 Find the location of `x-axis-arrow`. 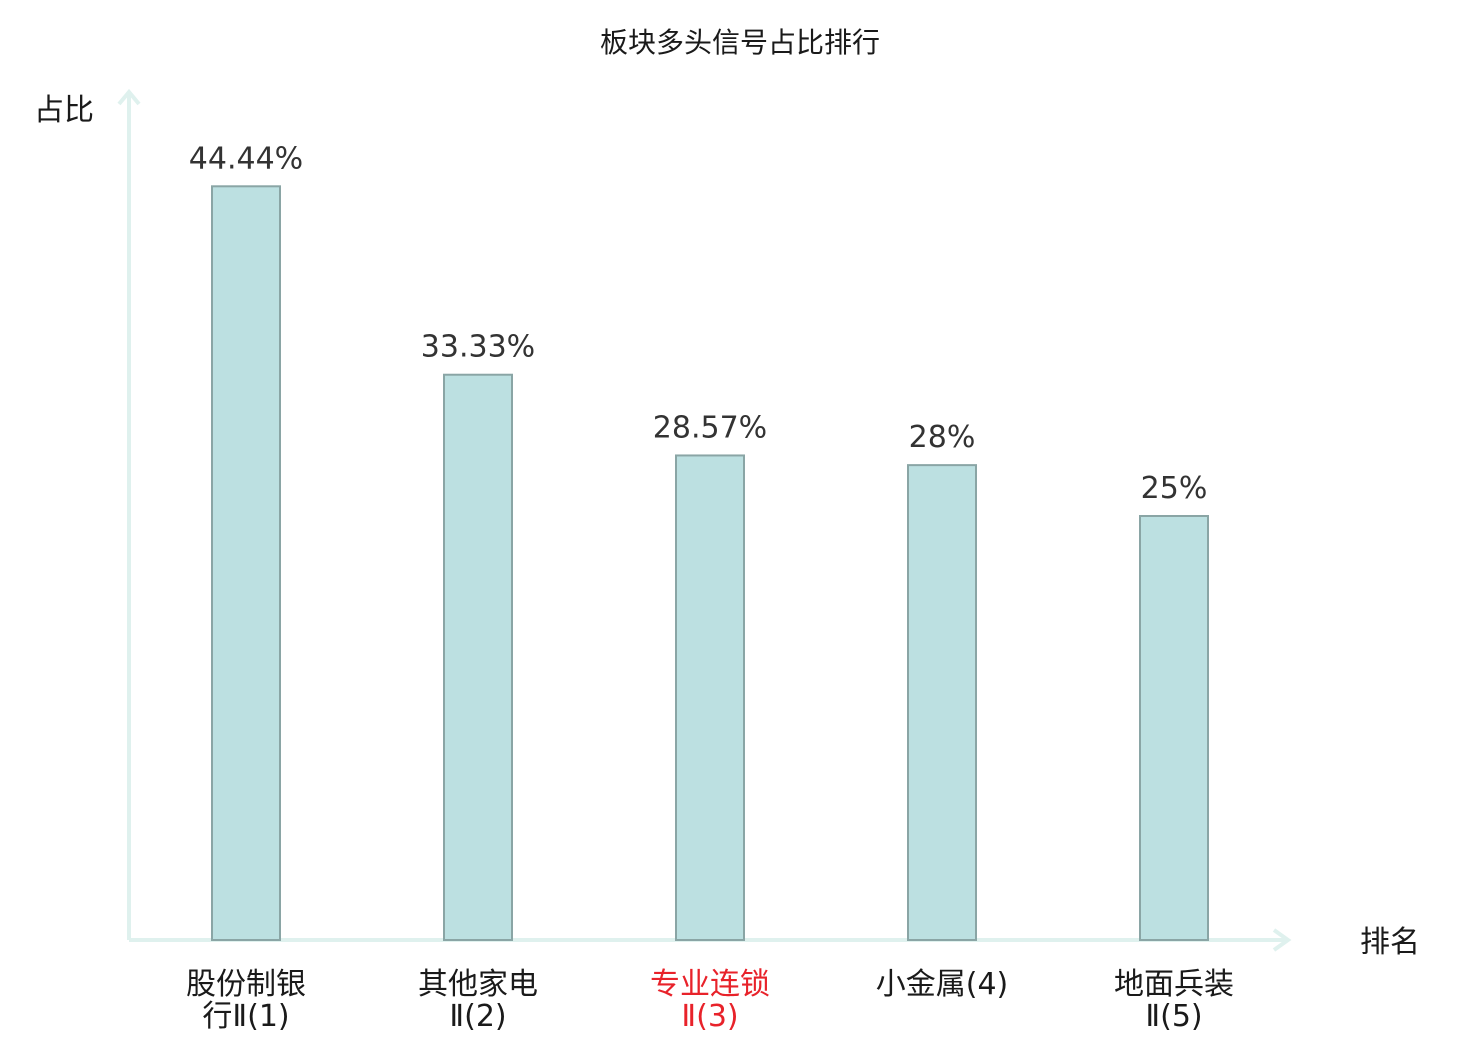

x-axis-arrow is located at coordinates (1282, 940).